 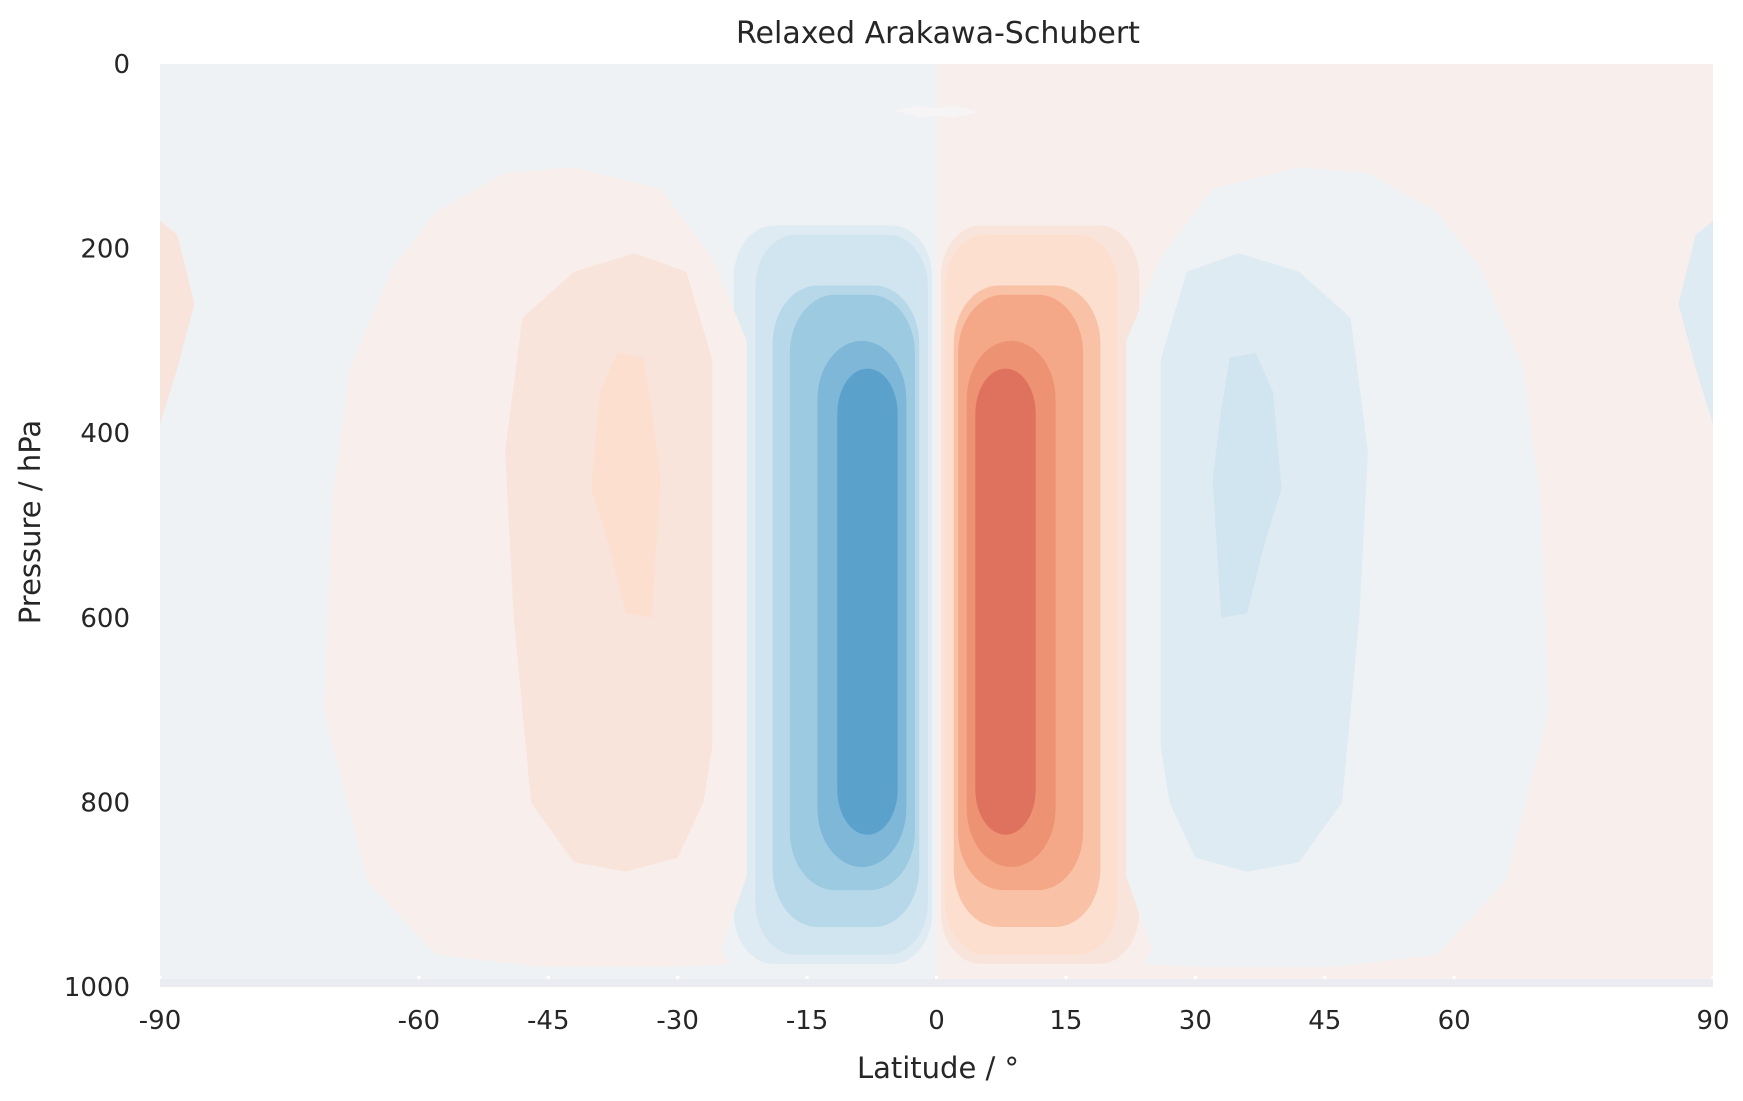 What do you see at coordinates (807, 1021) in the screenshot?
I see `x-tick-label: -15` at bounding box center [807, 1021].